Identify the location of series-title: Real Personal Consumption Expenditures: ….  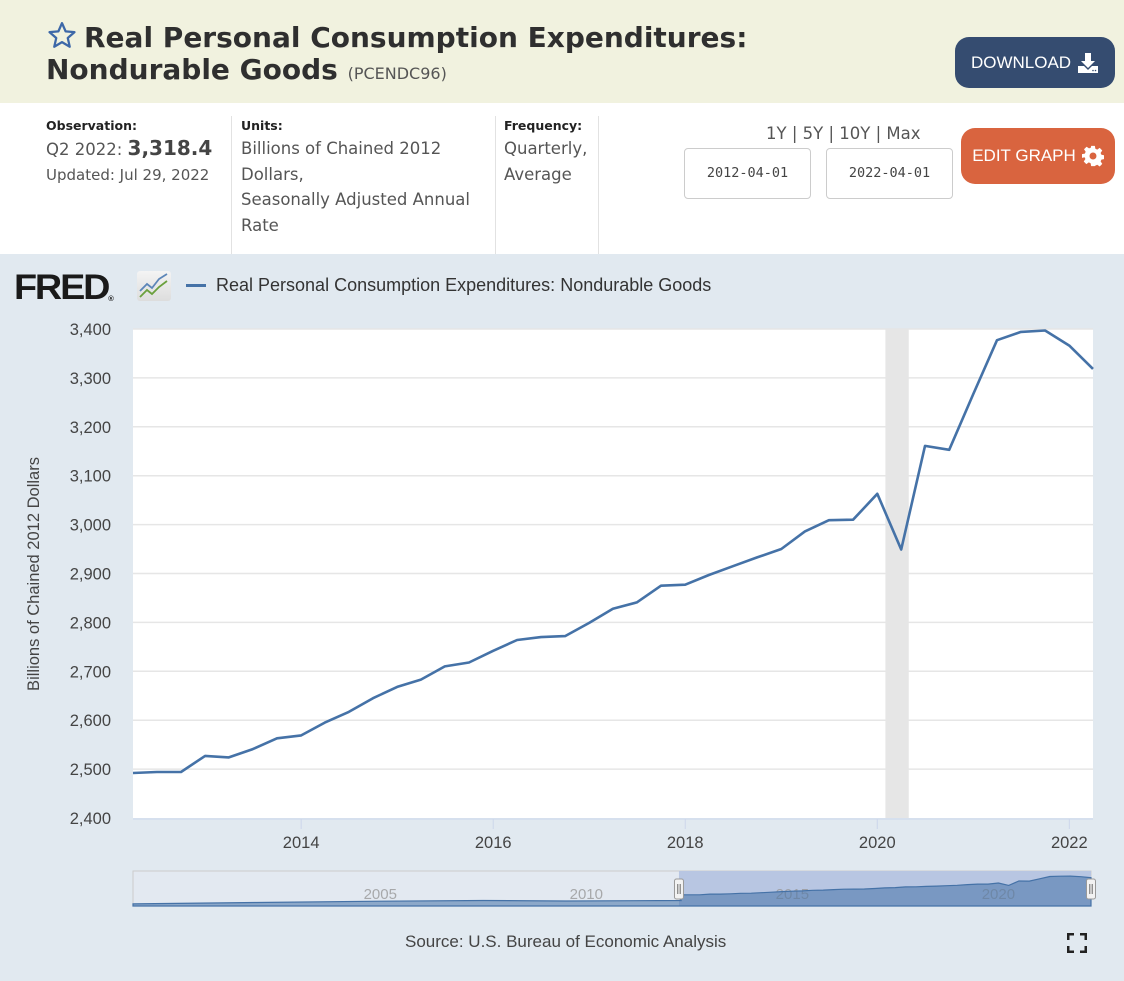
(486, 55).